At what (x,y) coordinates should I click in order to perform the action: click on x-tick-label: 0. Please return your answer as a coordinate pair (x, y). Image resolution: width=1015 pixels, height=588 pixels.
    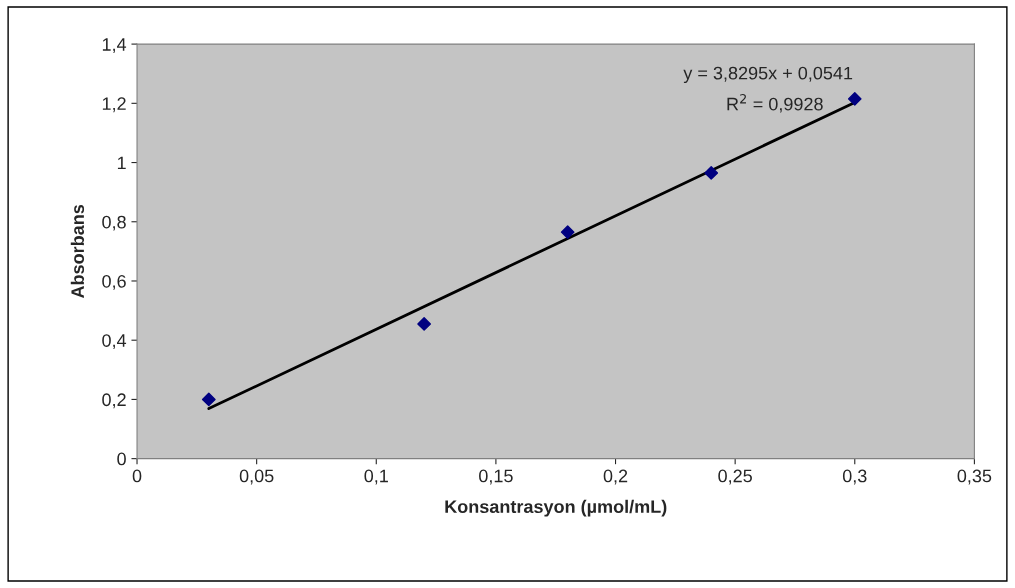
    Looking at the image, I should click on (137, 476).